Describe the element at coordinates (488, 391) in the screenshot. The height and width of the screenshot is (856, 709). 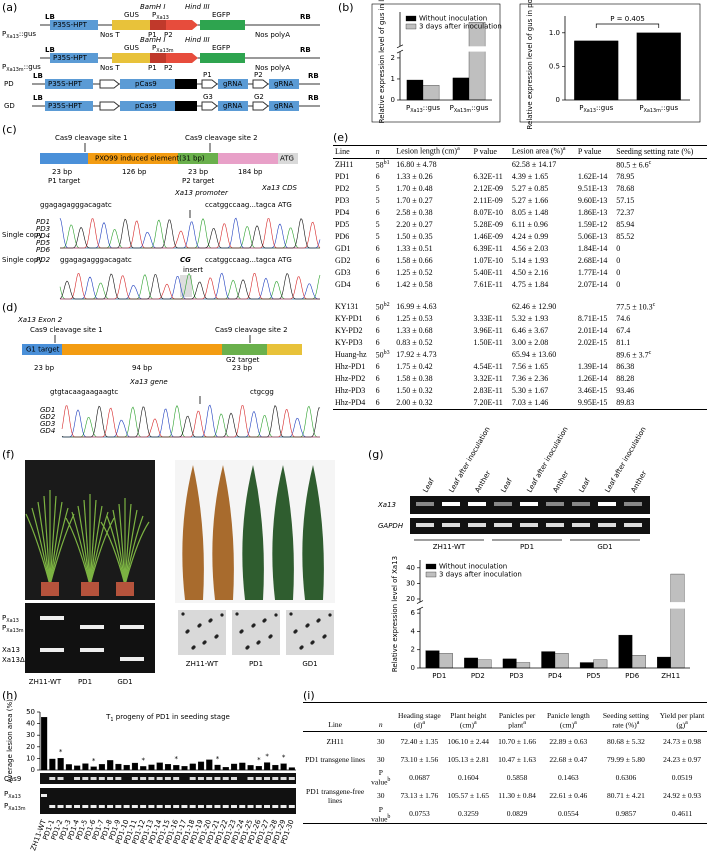
I see `table-cell: 2.83E-11` at that location.